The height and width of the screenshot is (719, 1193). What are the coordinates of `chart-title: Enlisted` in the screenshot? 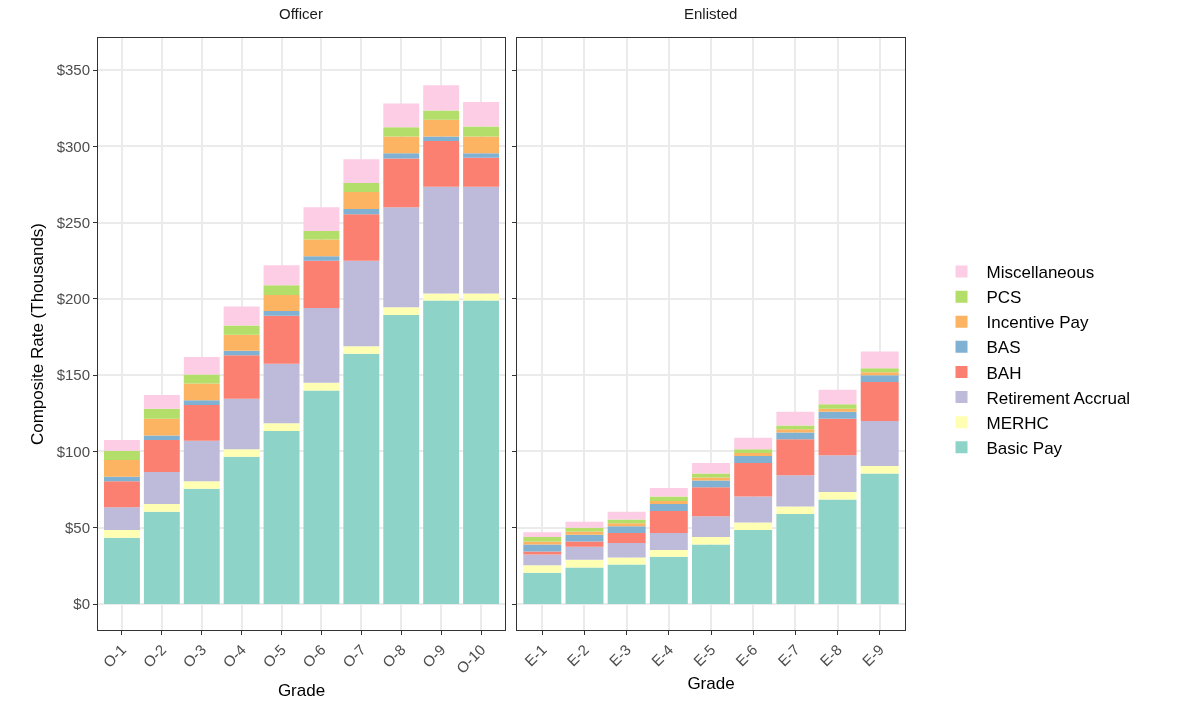 It's located at (711, 13).